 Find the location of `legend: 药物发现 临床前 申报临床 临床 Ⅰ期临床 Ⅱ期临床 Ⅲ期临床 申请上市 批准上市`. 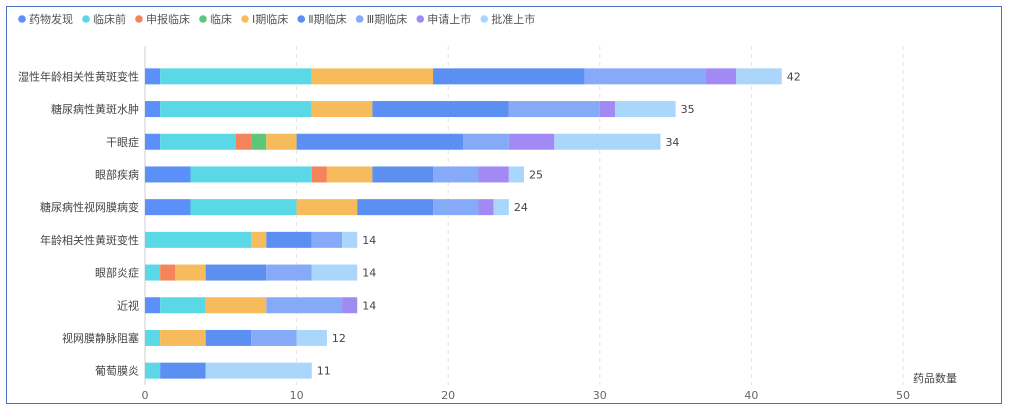

legend: 药物发现 临床前 申报临床 临床 Ⅰ期临床 Ⅱ期临床 Ⅲ期临床 申请上市 批准上市 is located at coordinates (276, 19).